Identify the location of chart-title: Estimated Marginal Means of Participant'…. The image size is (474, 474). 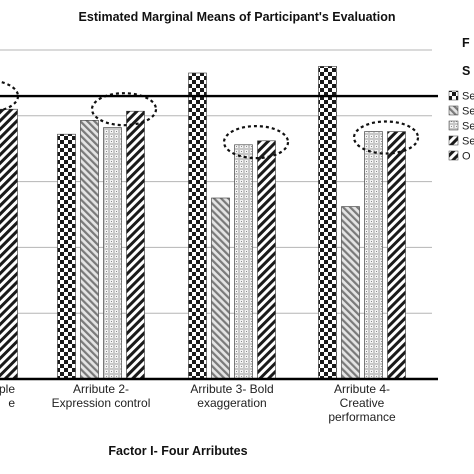
(237, 17).